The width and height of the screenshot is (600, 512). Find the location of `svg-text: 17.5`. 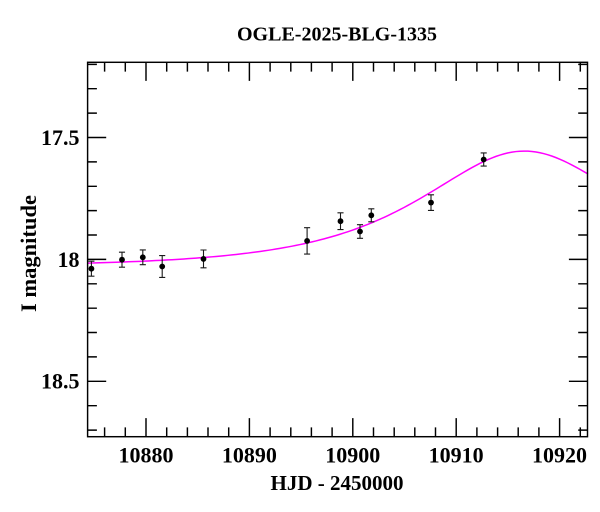

svg-text: 17.5 is located at coordinates (60, 137).